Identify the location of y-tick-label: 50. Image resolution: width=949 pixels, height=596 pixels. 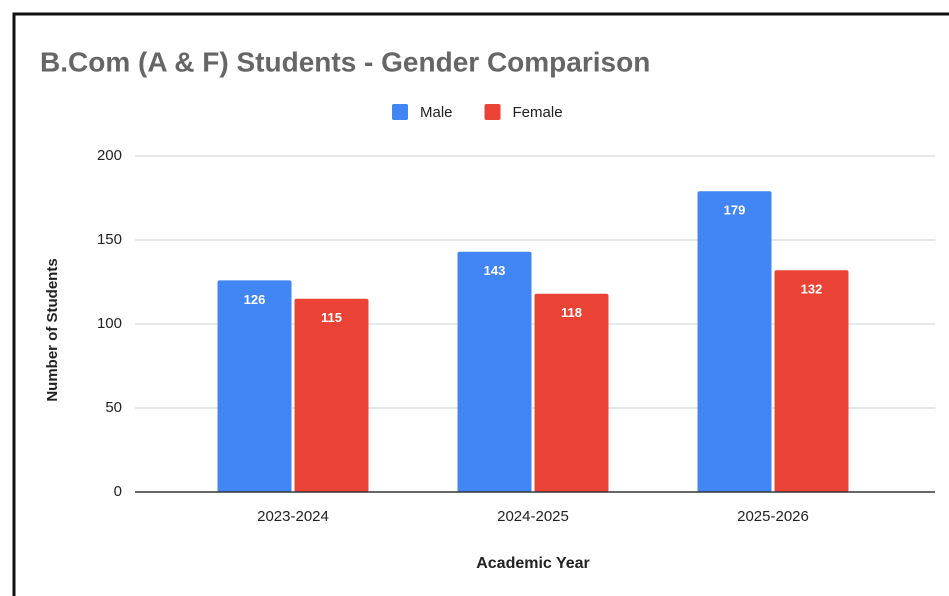
(113, 407).